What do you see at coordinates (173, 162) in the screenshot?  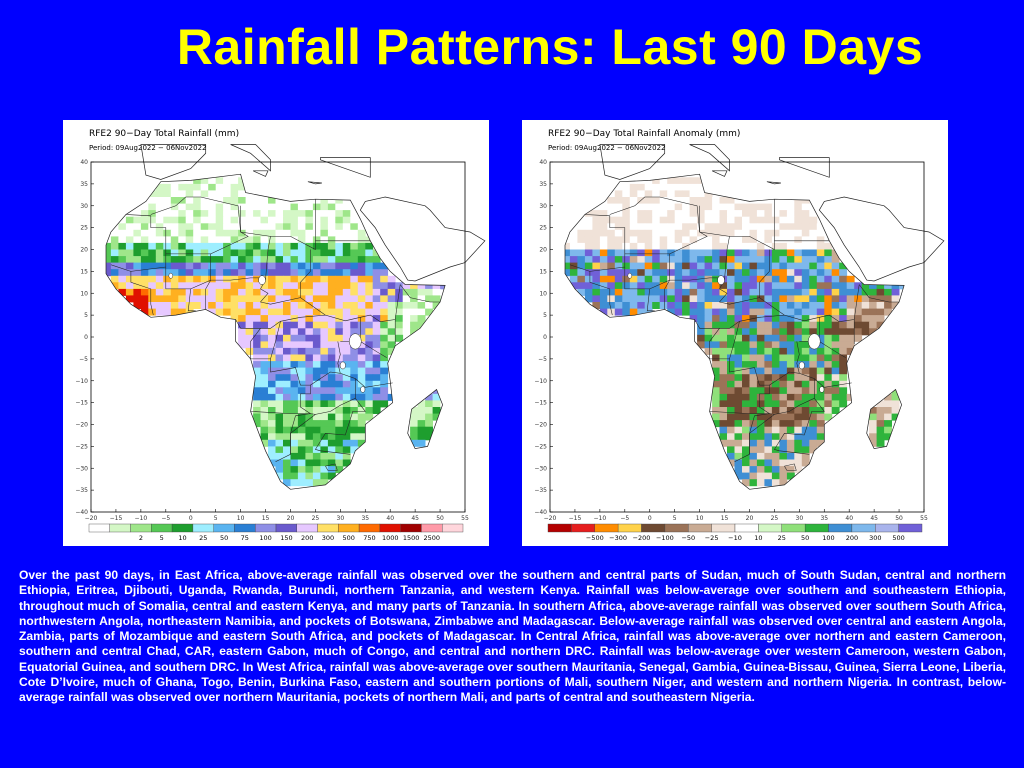 I see `neighbor-coastline` at bounding box center [173, 162].